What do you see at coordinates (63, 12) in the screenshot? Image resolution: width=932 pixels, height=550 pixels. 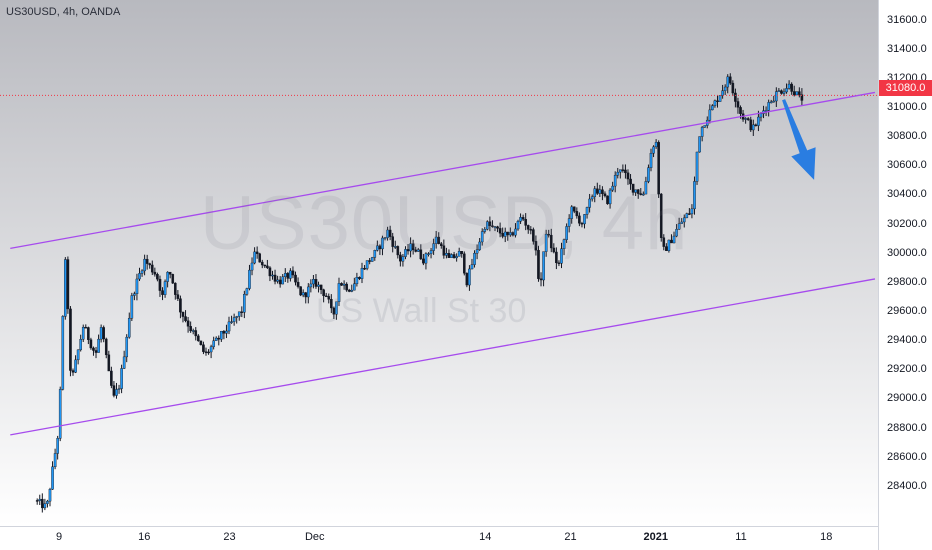 I see `symbol-label: US30USD, 4h, OANDA` at bounding box center [63, 12].